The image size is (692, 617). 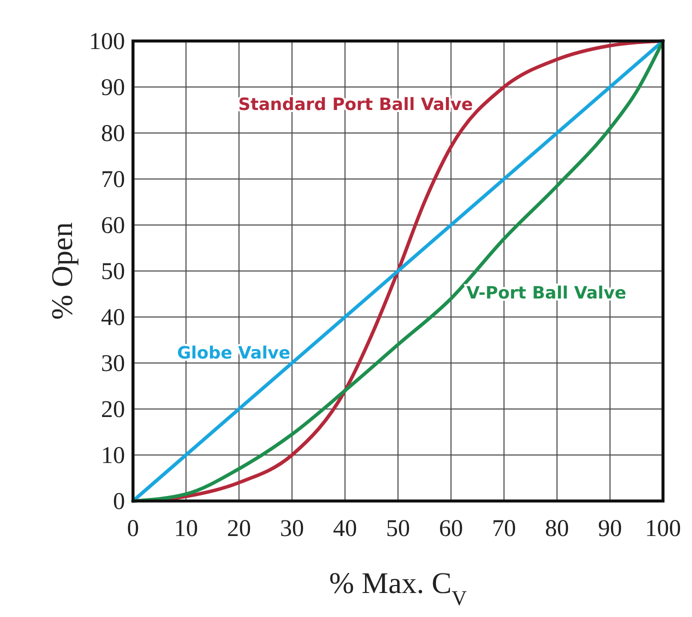 What do you see at coordinates (113, 318) in the screenshot?
I see `y-tick-label: 40` at bounding box center [113, 318].